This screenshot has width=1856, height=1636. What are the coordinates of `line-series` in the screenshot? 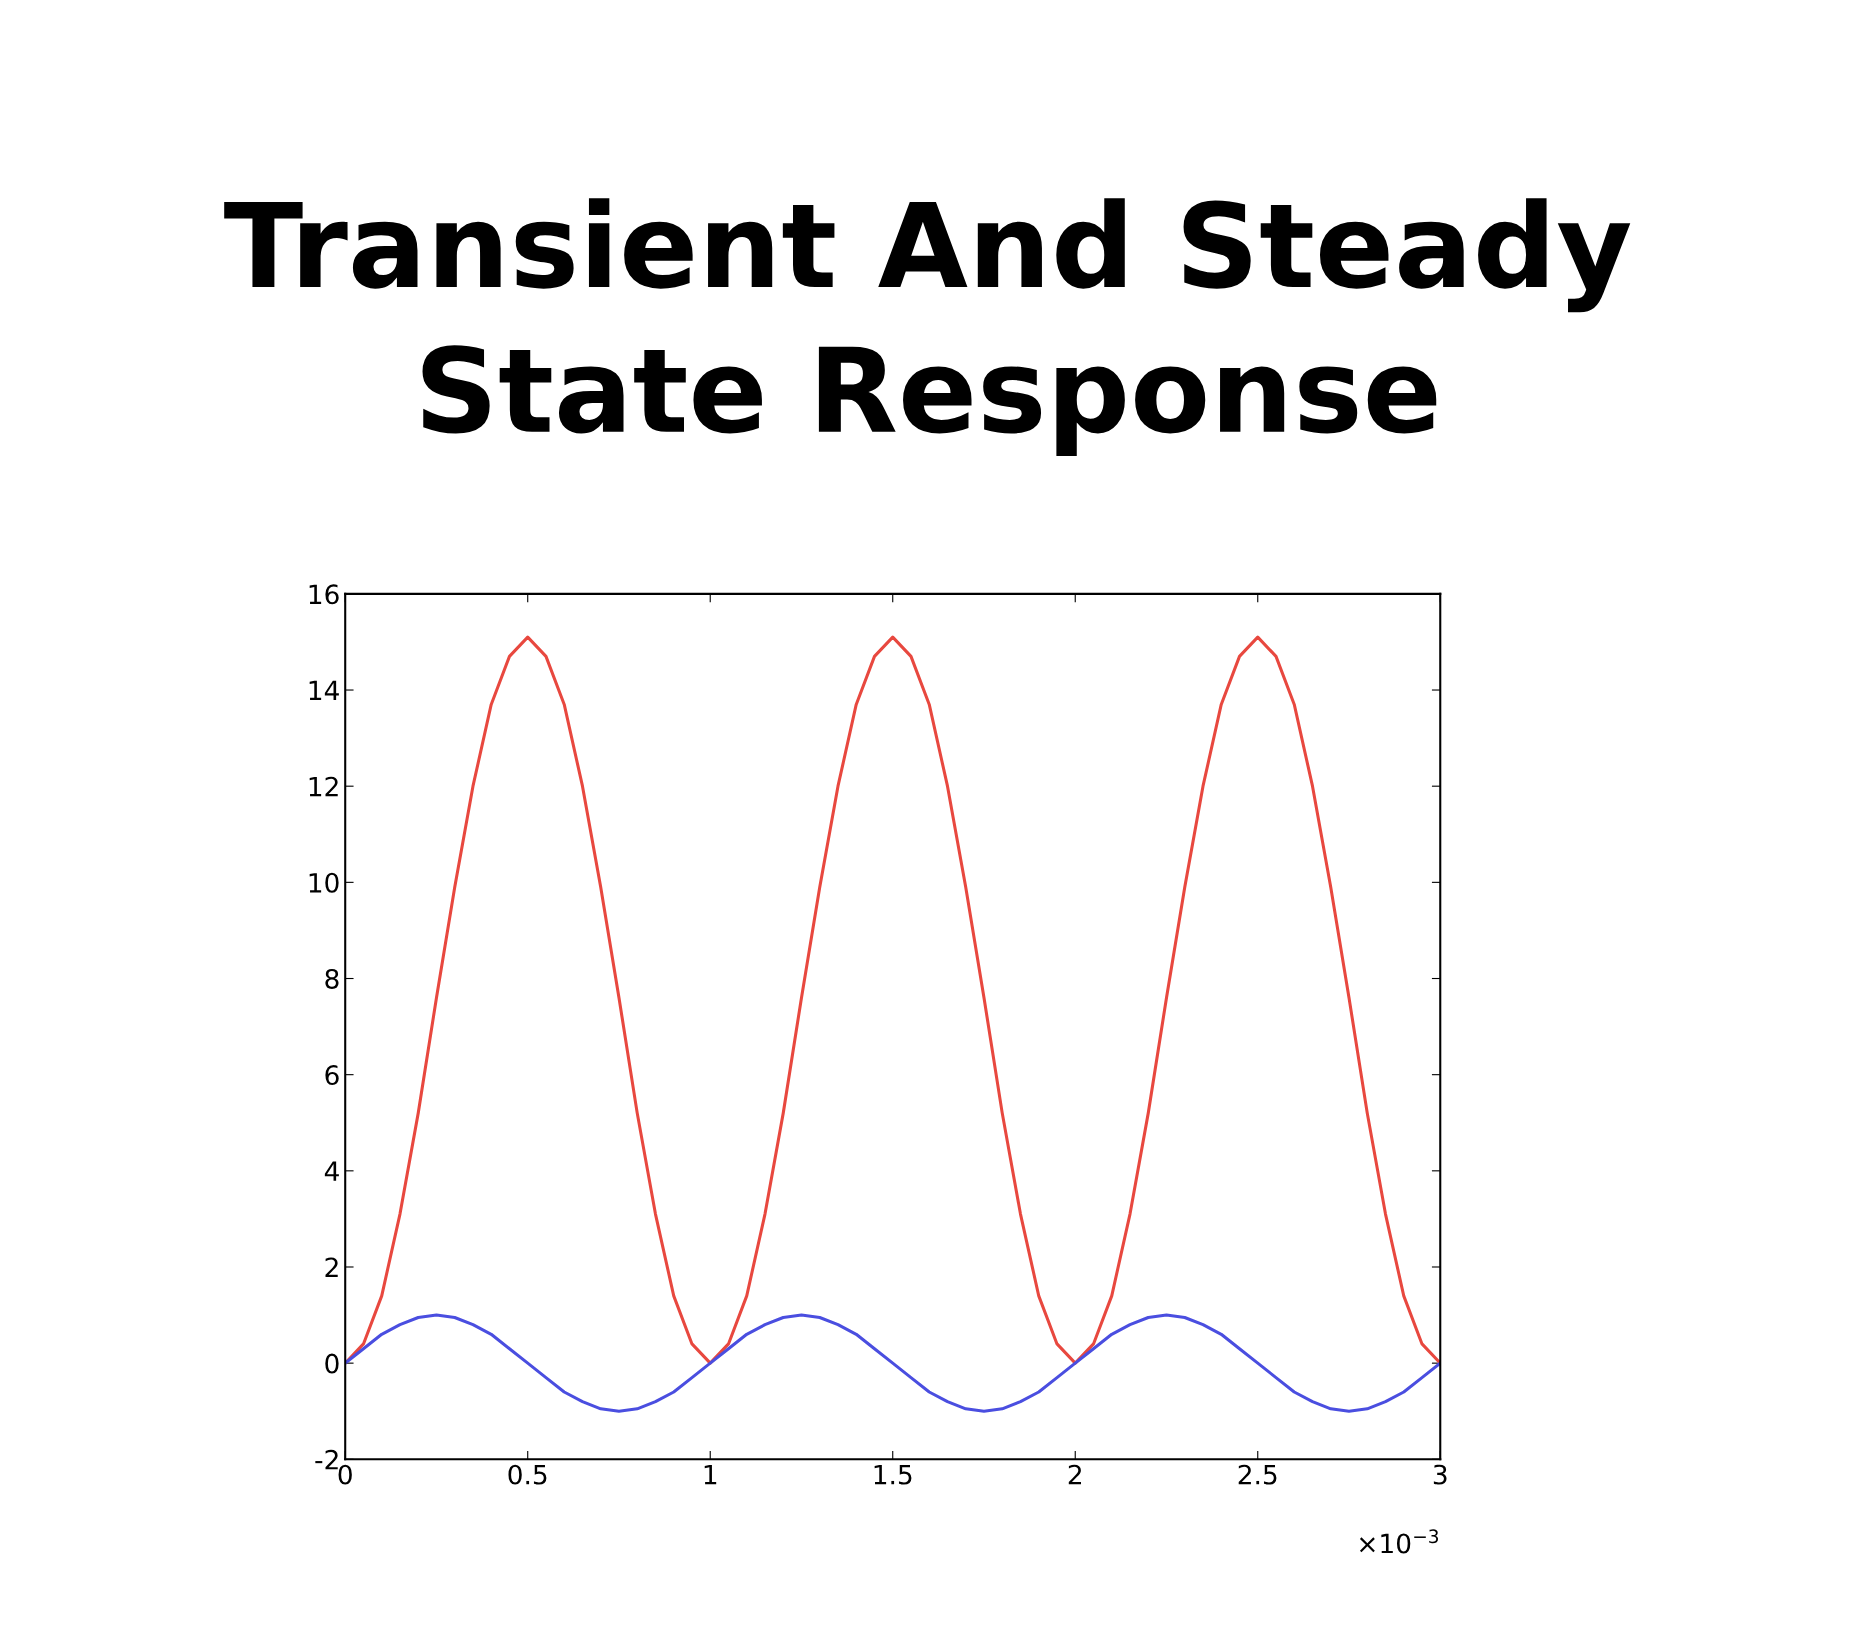 It's located at (893, 1363).